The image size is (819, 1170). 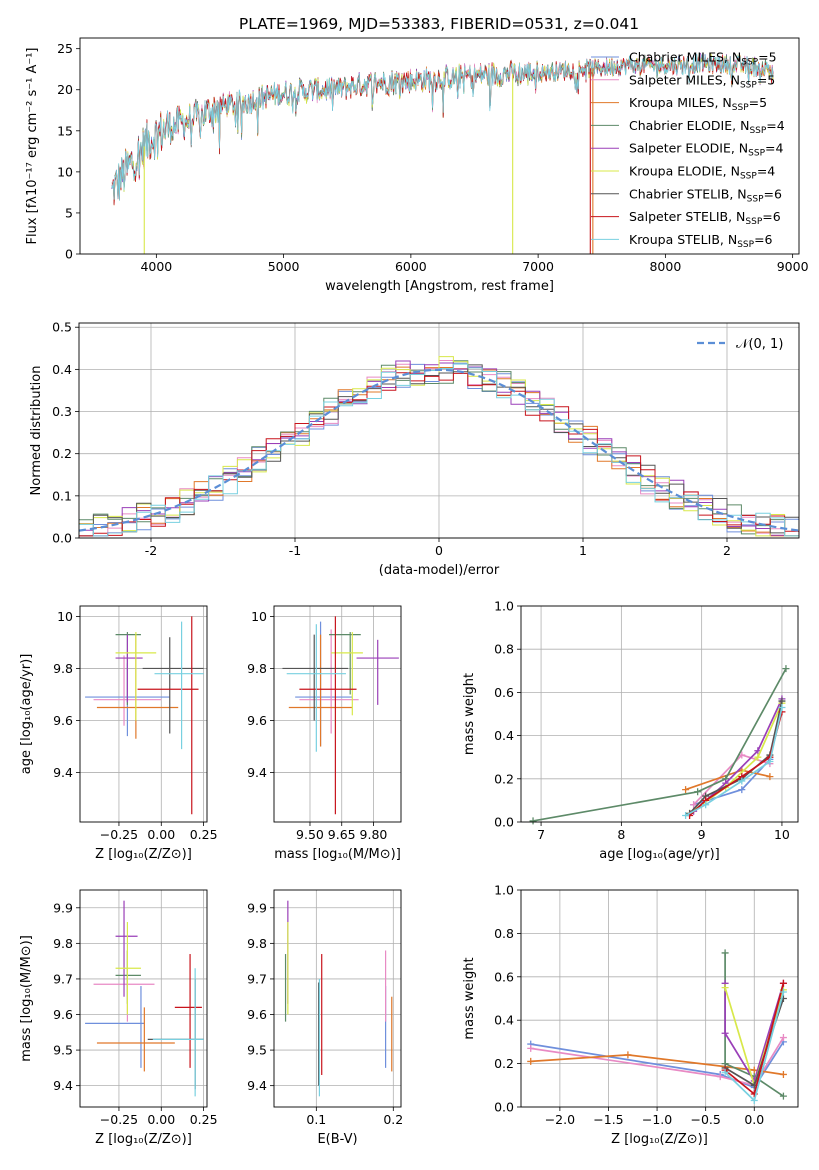 What do you see at coordinates (683, 239) in the screenshot?
I see `legend-entry-name: Kroupa STELIB, N` at bounding box center [683, 239].